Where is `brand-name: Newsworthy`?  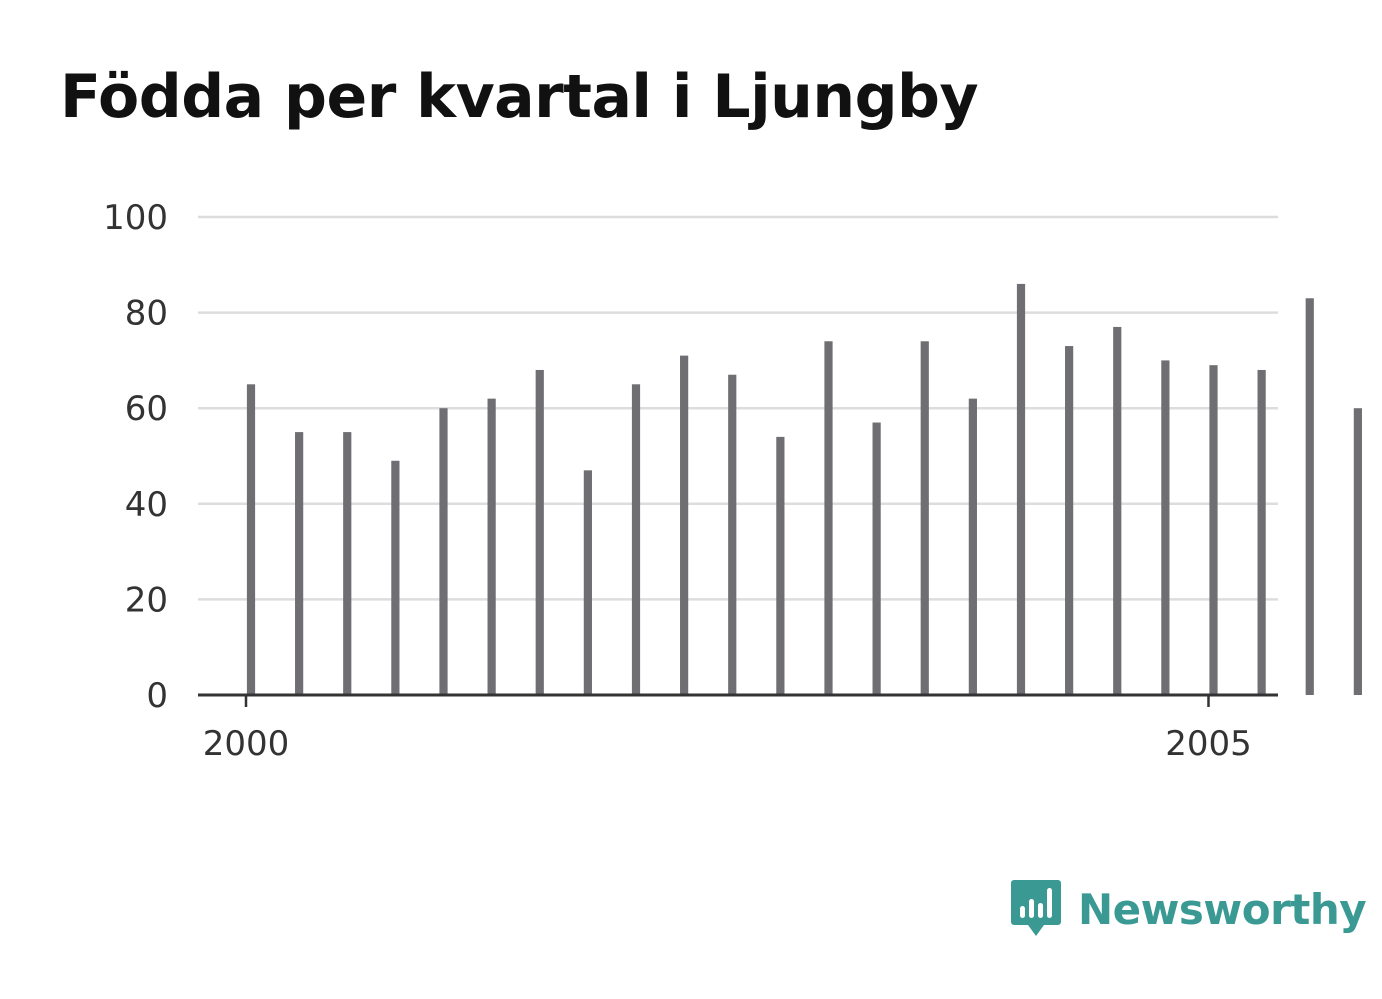
brand-name: Newsworthy is located at coordinates (1222, 909).